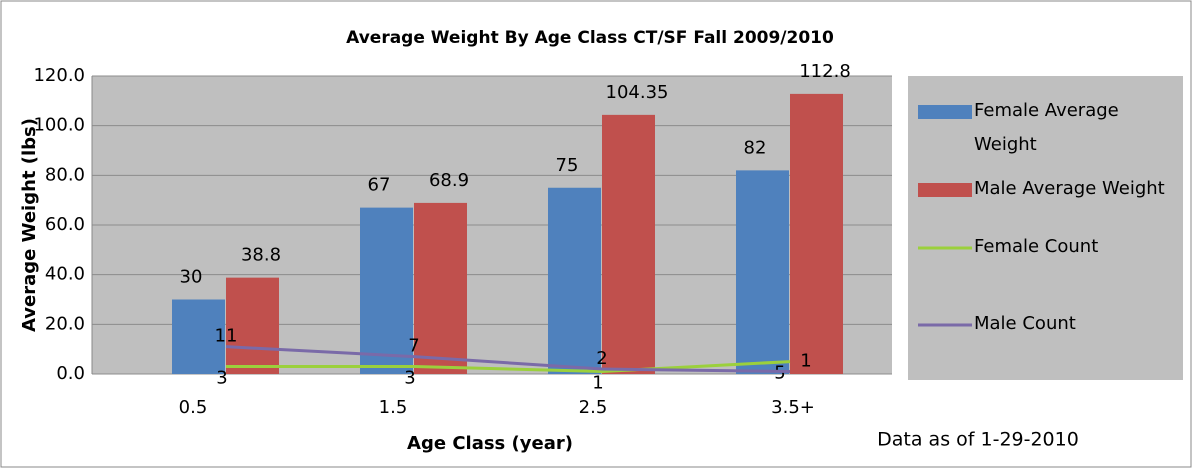 The image size is (1193, 469). What do you see at coordinates (29, 225) in the screenshot?
I see `y-axis-title: Average Weight (lbs)` at bounding box center [29, 225].